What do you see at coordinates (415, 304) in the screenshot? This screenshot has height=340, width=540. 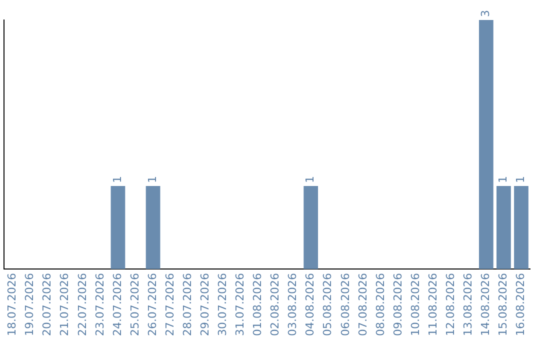 I see `x-tick-label: 10.08.2026` at bounding box center [415, 304].